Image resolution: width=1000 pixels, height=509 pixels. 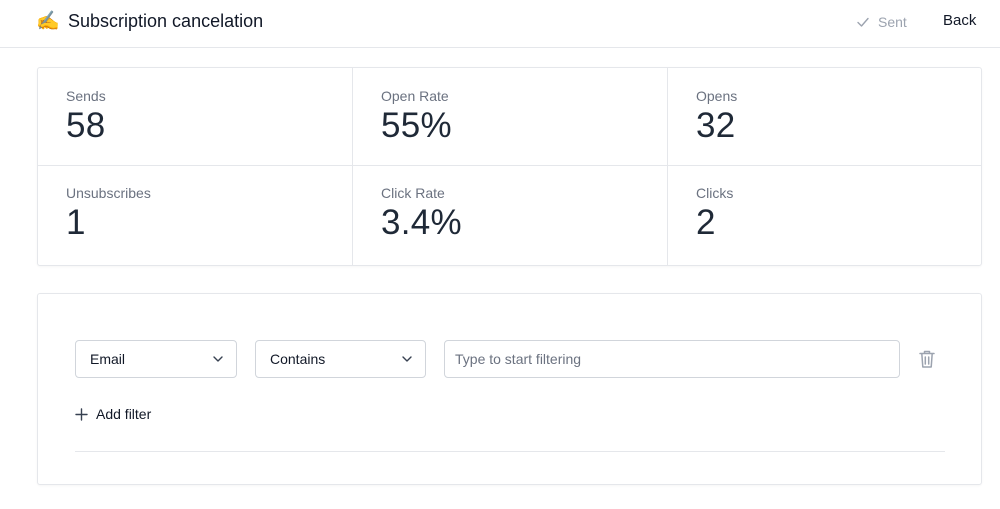 I want to click on stat-label: Open Rate, so click(x=415, y=96).